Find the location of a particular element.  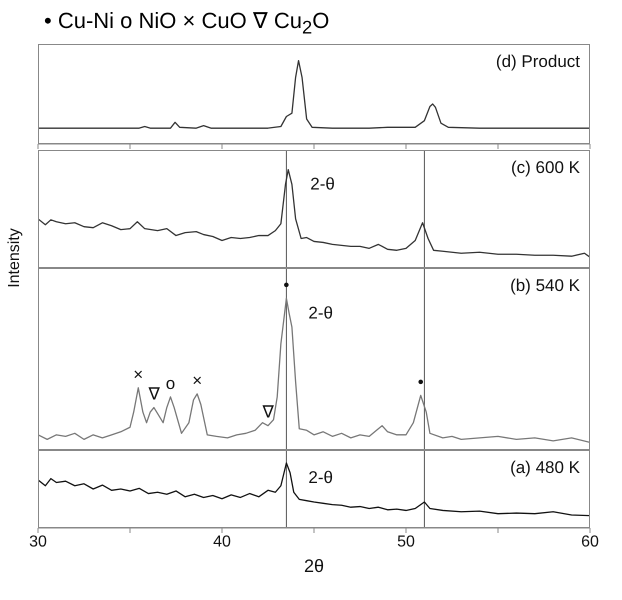

text: (b) 540 K is located at coordinates (545, 286).